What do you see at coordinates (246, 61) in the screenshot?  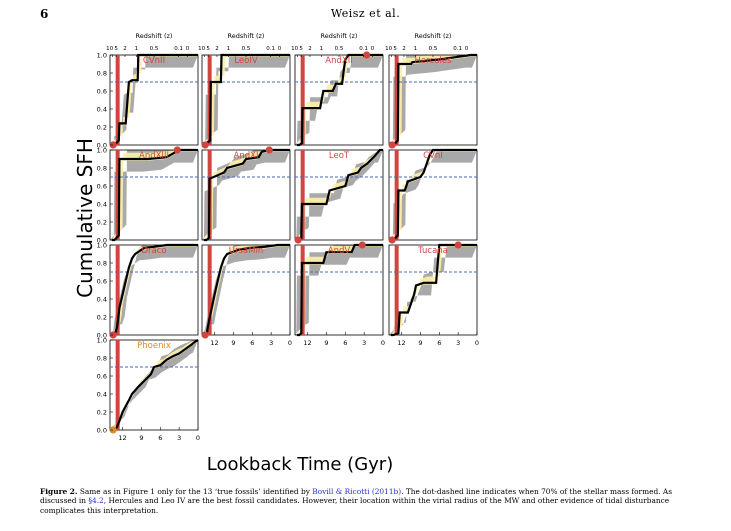 I see `galaxy-name: LeoIV` at bounding box center [246, 61].